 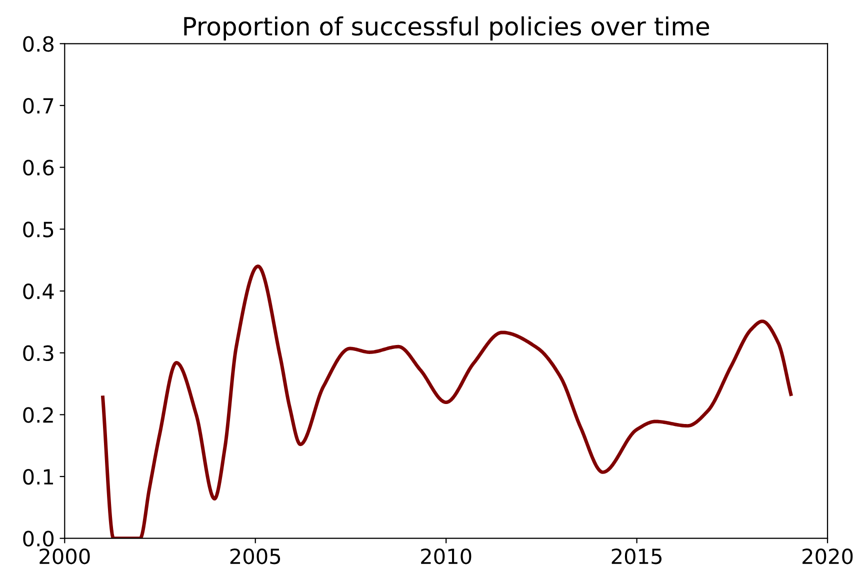 I want to click on x-tick-label: 2020, so click(x=827, y=556).